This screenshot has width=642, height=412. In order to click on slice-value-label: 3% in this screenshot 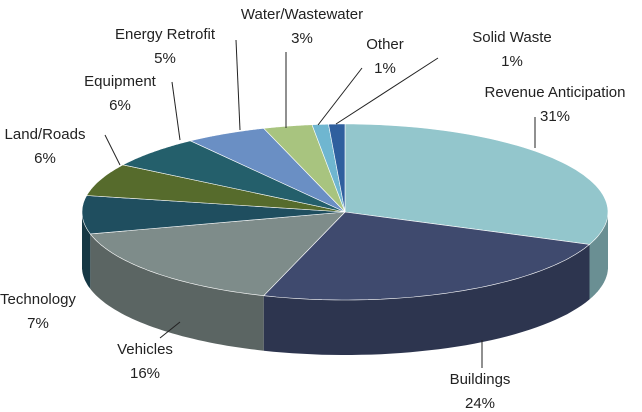, I will do `click(302, 38)`.